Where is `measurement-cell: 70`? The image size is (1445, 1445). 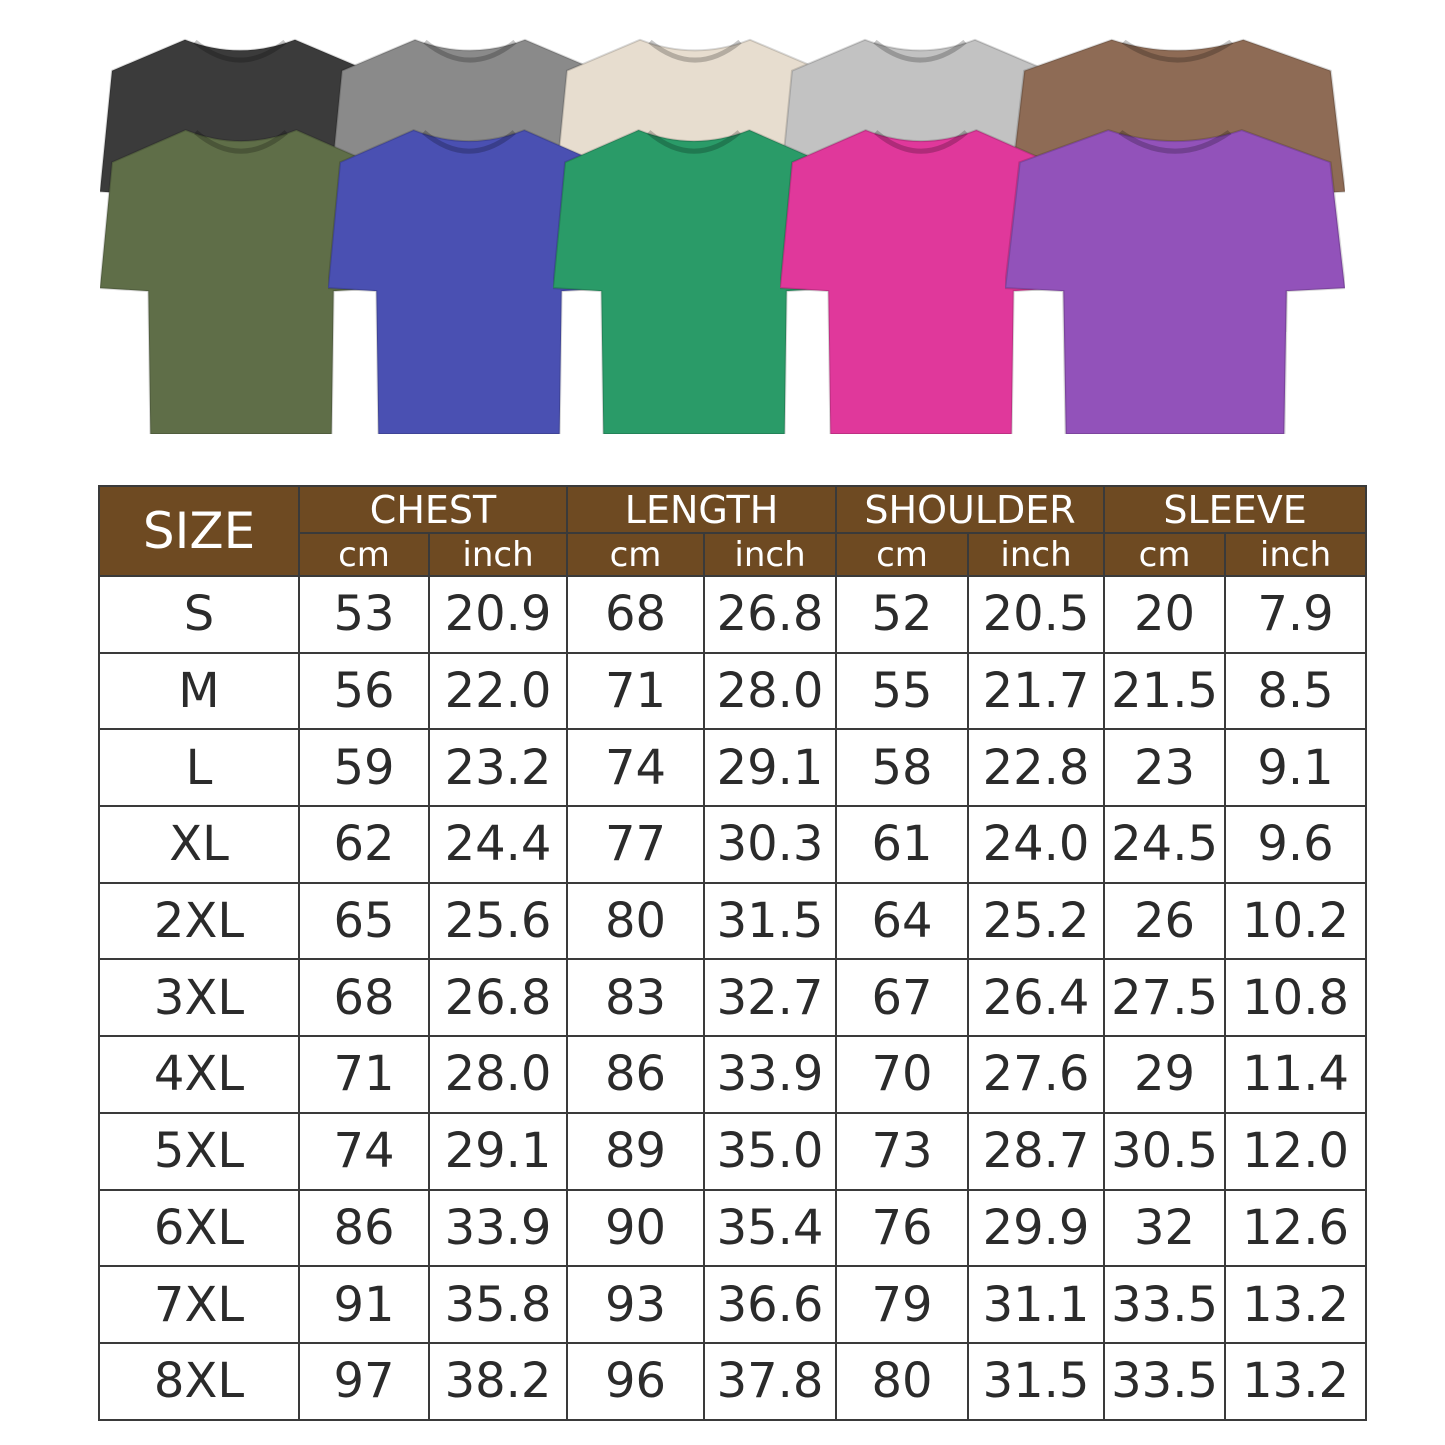 measurement-cell: 70 is located at coordinates (902, 1074).